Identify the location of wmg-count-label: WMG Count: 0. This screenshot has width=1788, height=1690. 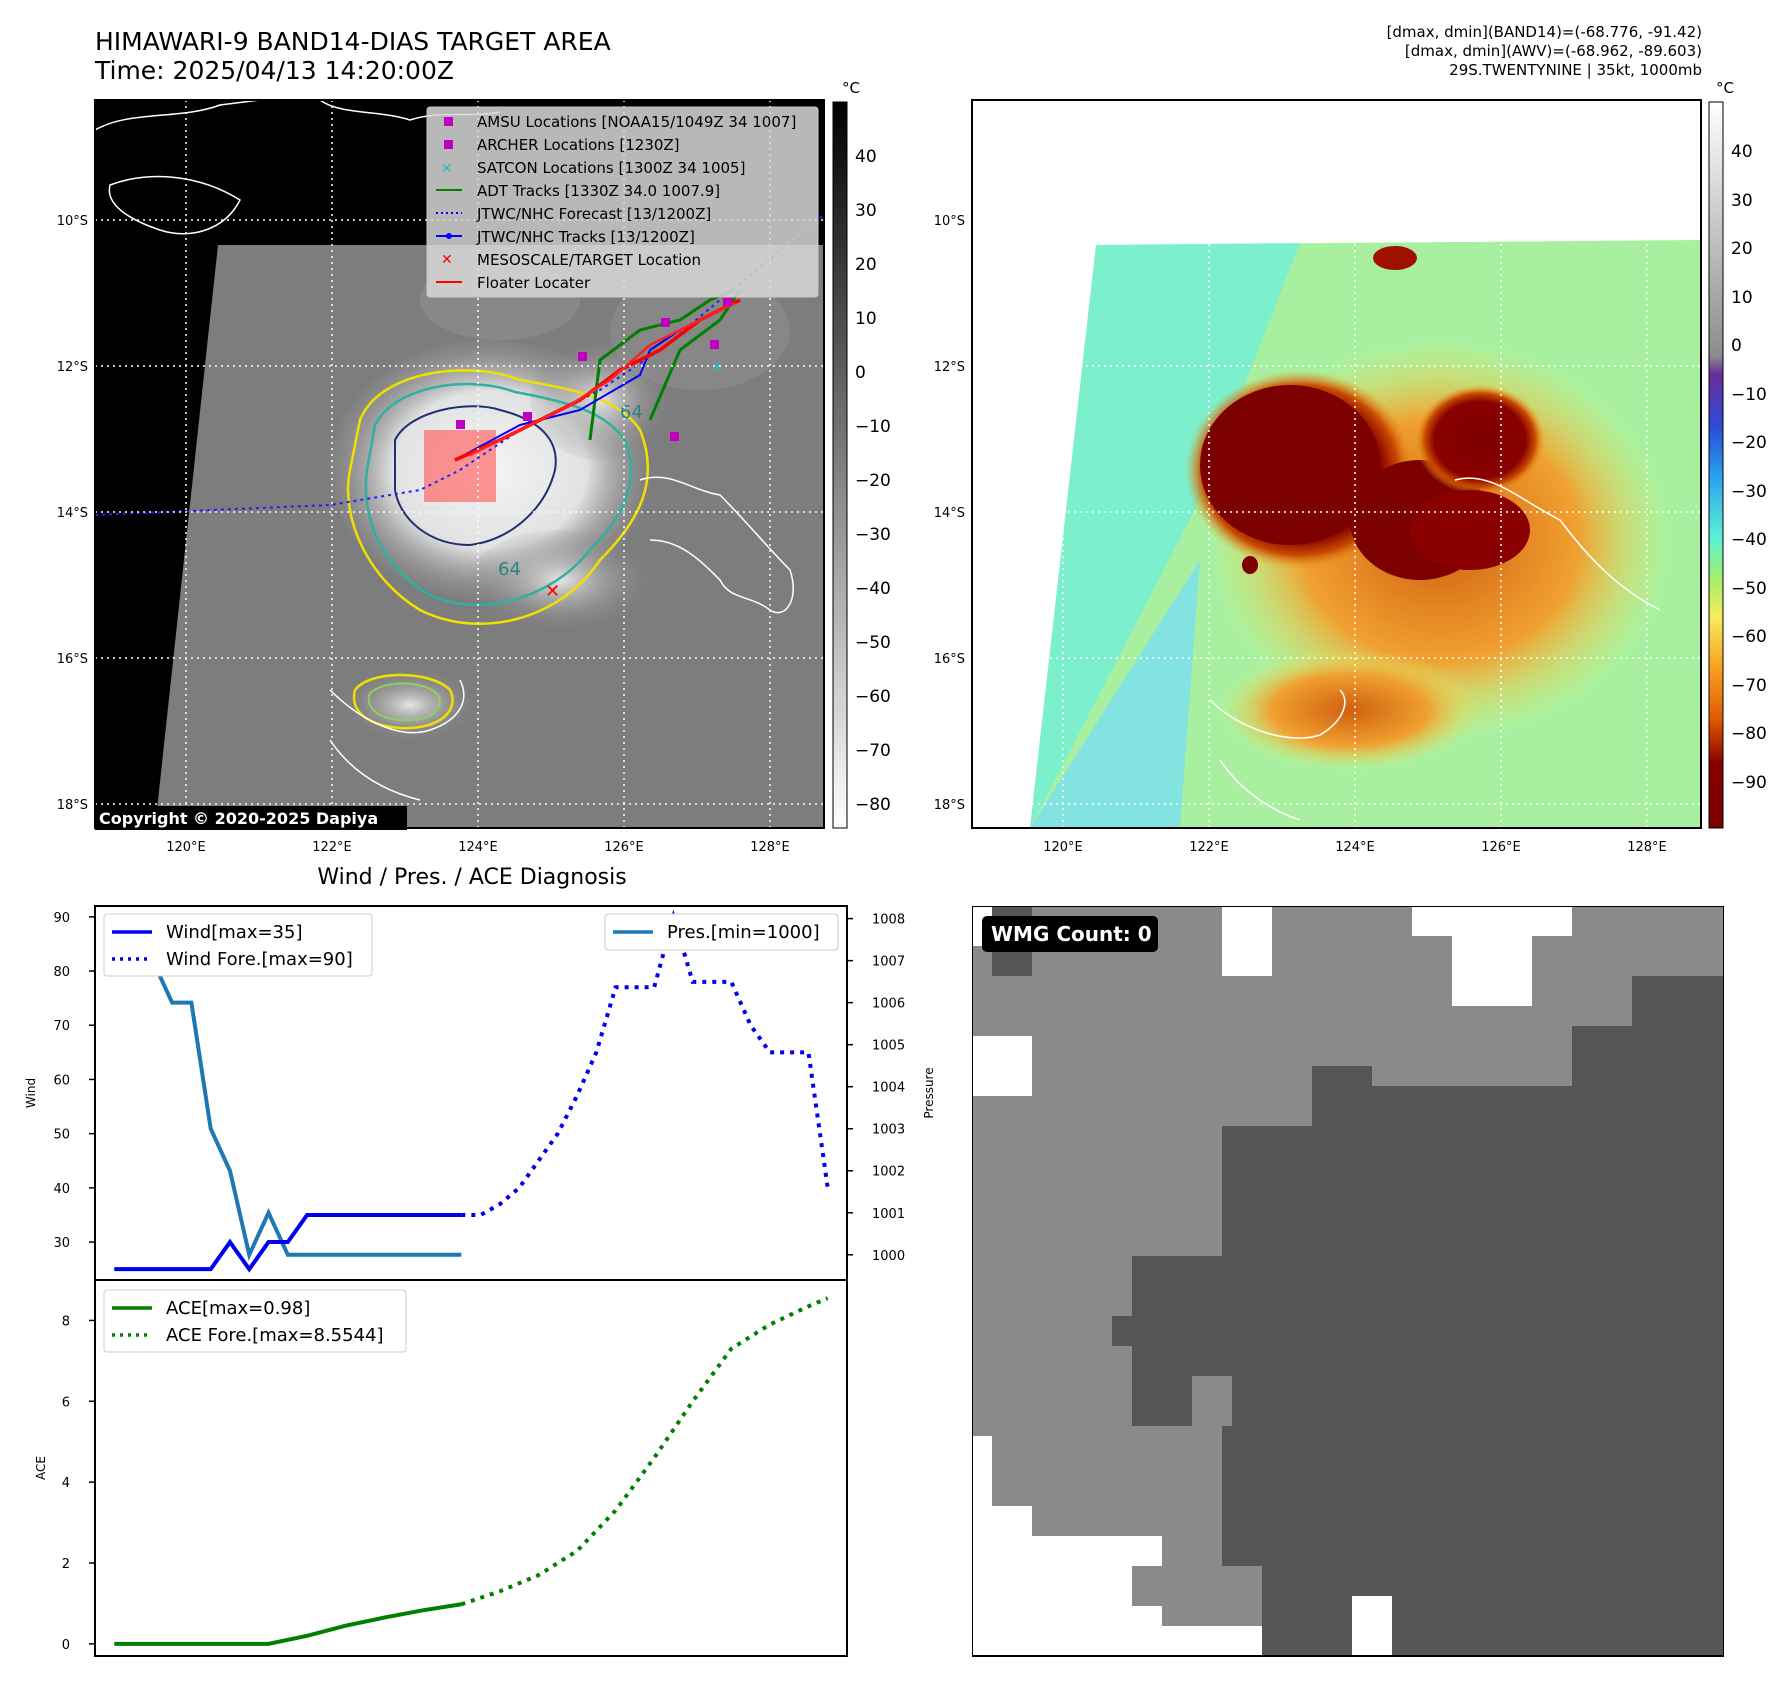
(1071, 934).